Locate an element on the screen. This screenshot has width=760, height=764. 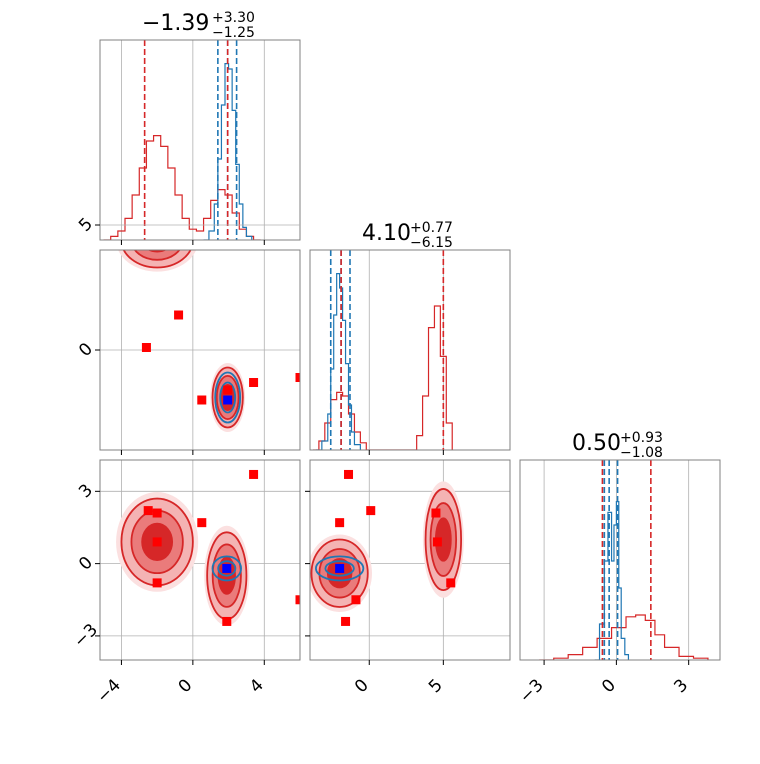
title-param-2-value: 4.10 is located at coordinates (386, 233).